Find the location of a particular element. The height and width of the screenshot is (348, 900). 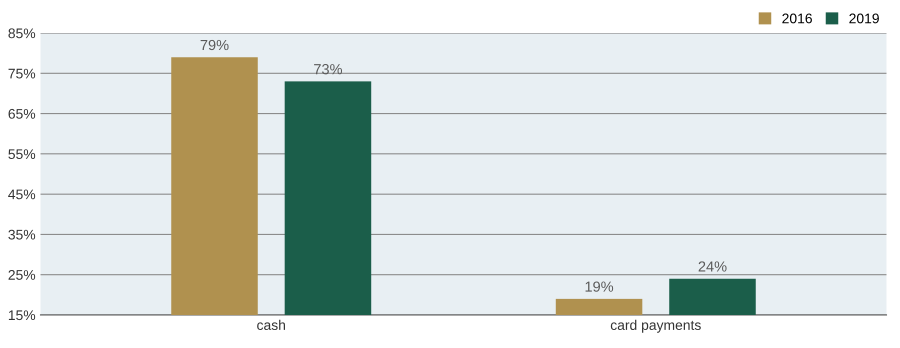

y-tick-label: 65% is located at coordinates (22, 113).